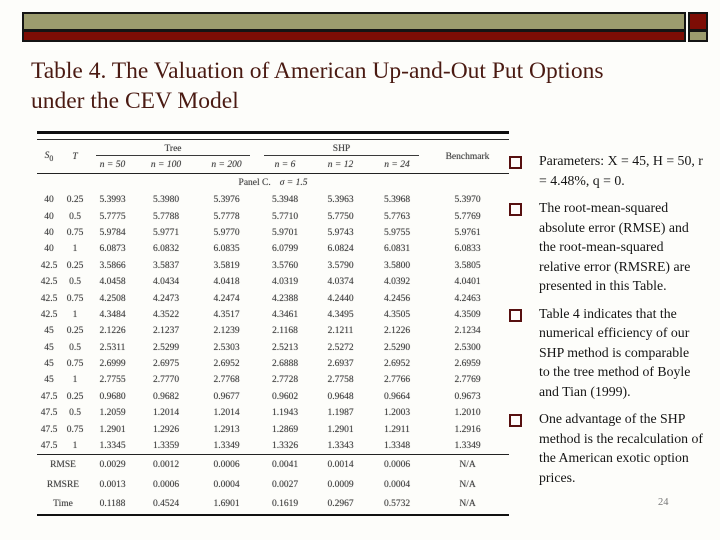 This screenshot has height=540, width=720. Describe the element at coordinates (166, 265) in the screenshot. I see `table-cell: 3.5837` at that location.